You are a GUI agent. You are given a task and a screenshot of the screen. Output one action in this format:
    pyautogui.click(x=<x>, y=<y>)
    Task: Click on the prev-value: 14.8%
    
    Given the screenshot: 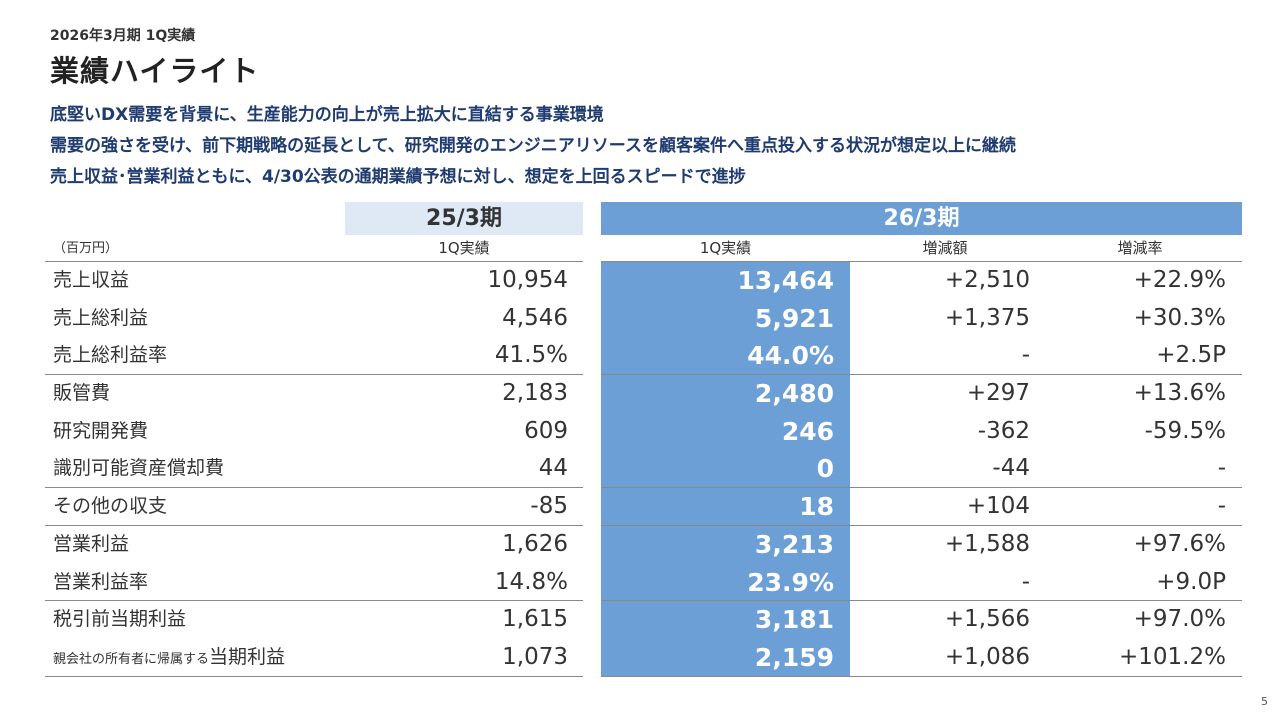 What is the action you would take?
    pyautogui.click(x=531, y=581)
    